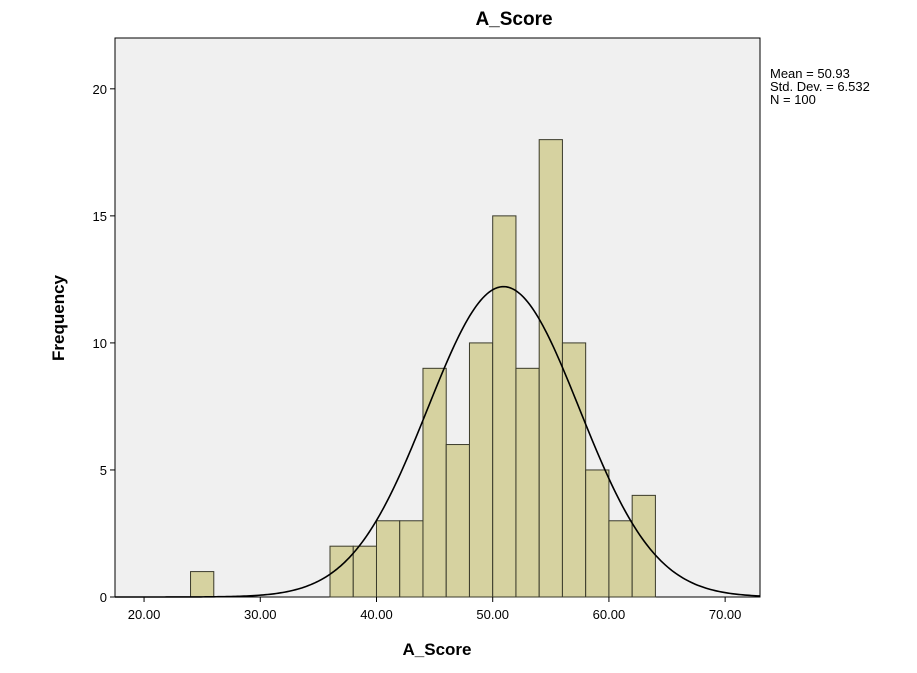  I want to click on x-tick-label-0: 20.00, so click(144, 614).